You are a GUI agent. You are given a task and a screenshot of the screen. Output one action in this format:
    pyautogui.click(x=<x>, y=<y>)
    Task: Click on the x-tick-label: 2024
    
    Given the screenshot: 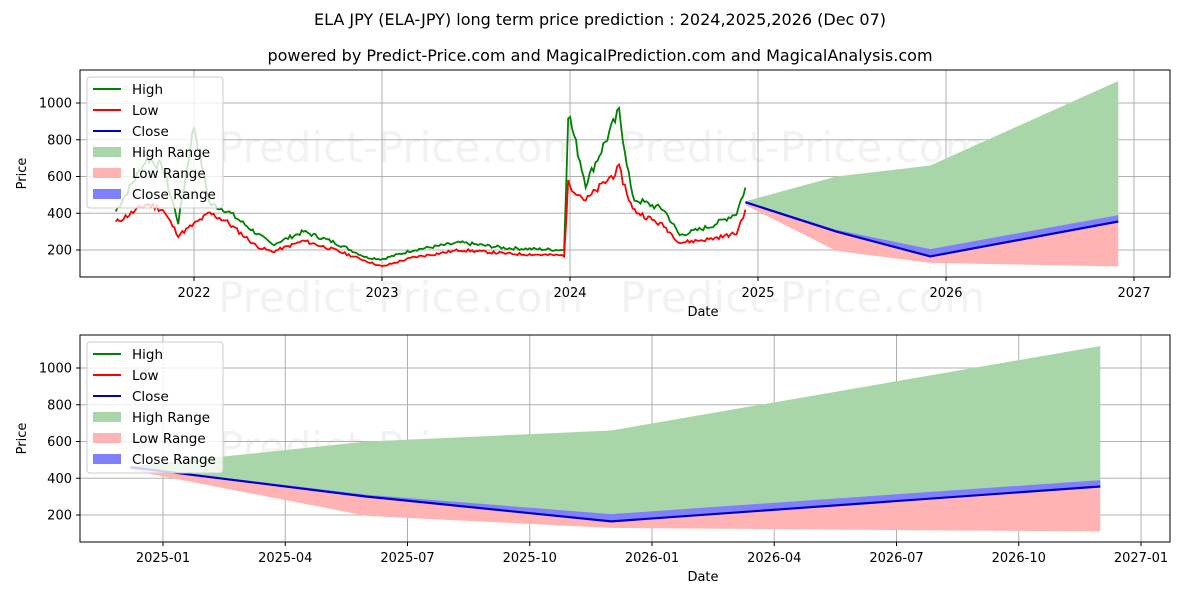 What is the action you would take?
    pyautogui.click(x=569, y=293)
    